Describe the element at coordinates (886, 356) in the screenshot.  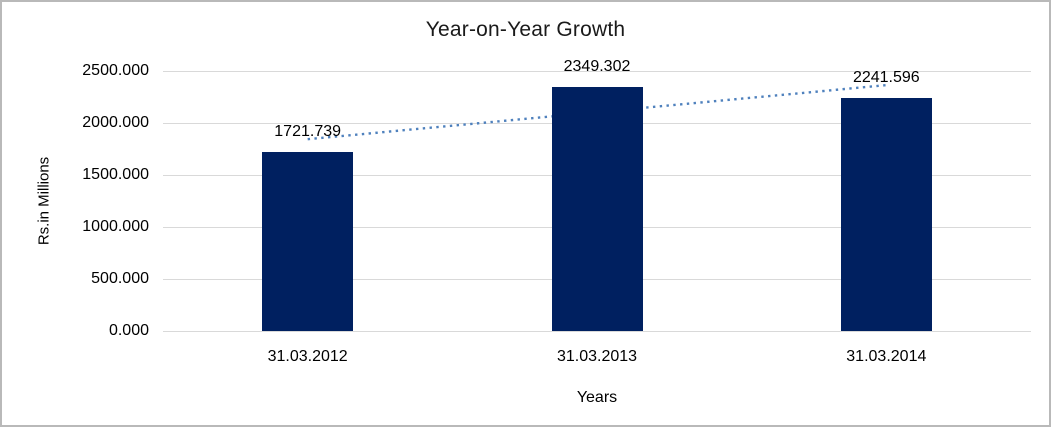
I see `x-category-label: 31.03.2014` at that location.